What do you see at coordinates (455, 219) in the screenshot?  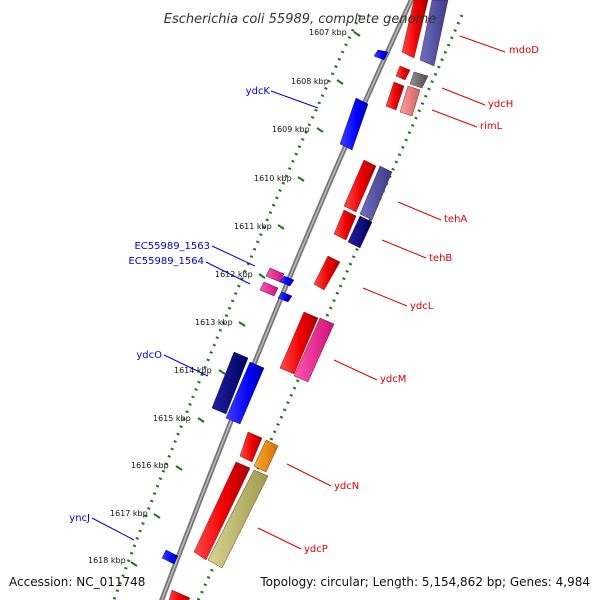 I see `gene-label-teha: tehA` at bounding box center [455, 219].